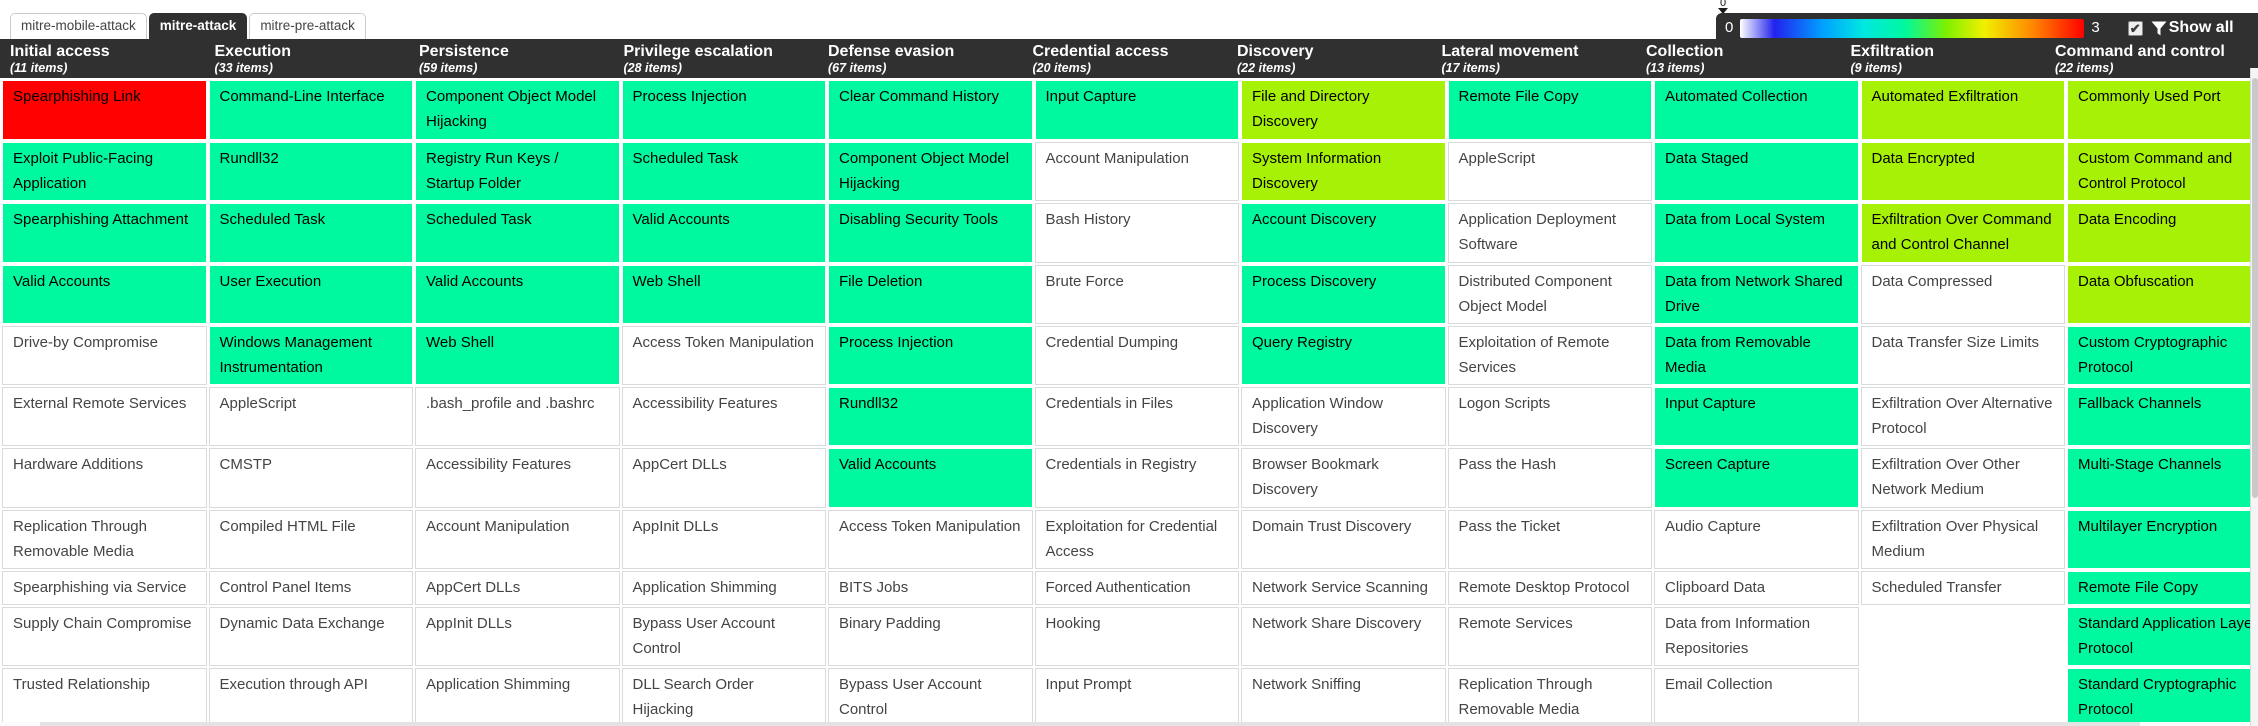 The image size is (2258, 726). What do you see at coordinates (1136, 355) in the screenshot?
I see `technique-cell: Credential Dumping` at bounding box center [1136, 355].